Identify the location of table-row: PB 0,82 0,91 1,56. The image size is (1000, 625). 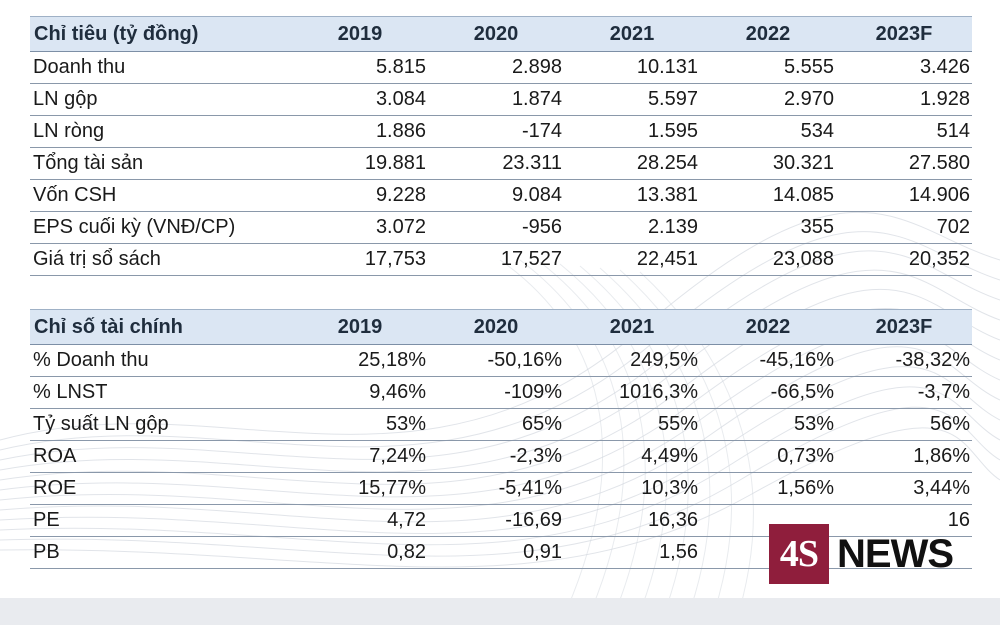
(501, 552).